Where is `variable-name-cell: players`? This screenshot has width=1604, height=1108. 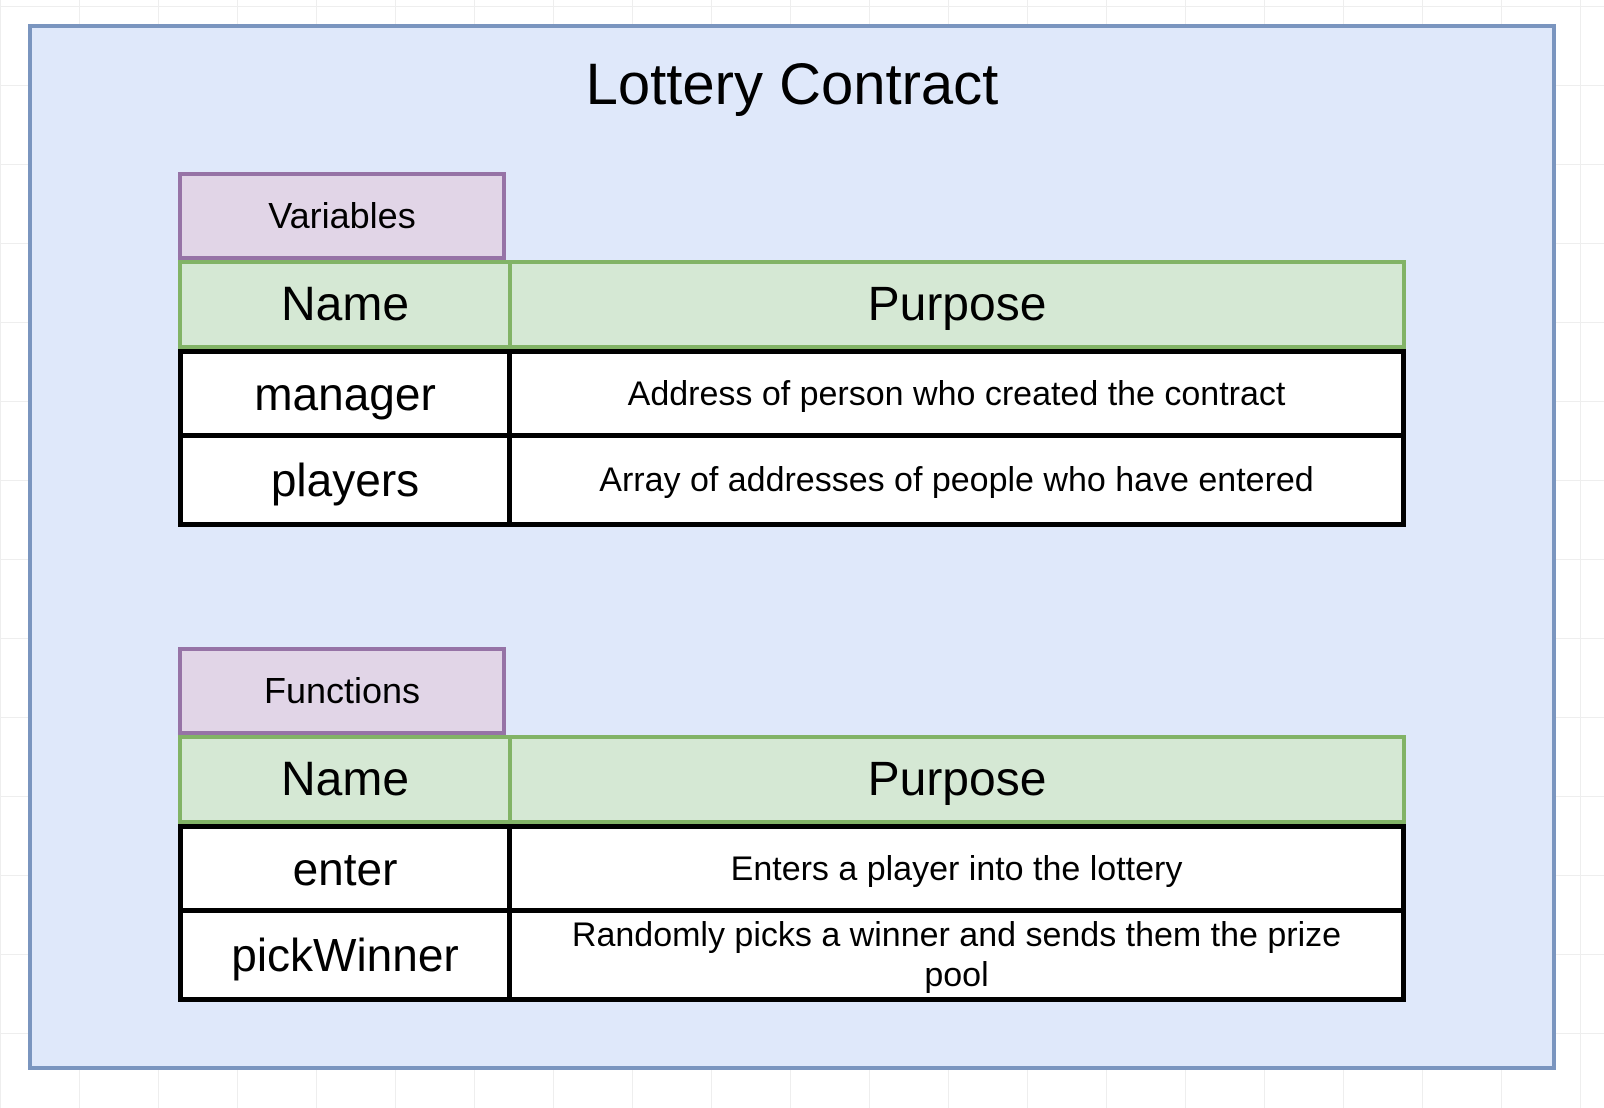 variable-name-cell: players is located at coordinates (344, 482).